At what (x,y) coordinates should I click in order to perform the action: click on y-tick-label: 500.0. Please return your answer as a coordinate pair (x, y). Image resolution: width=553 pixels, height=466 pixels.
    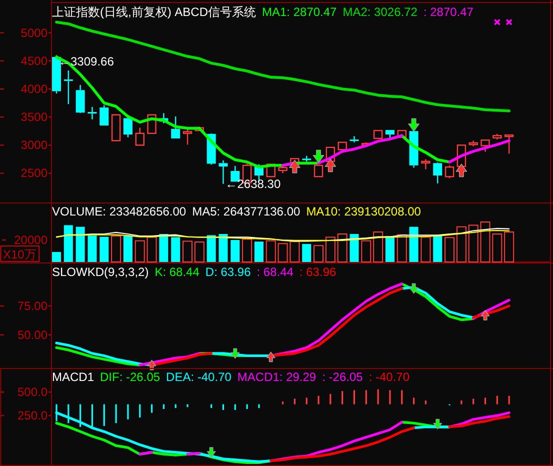
    Looking at the image, I should click on (32, 392).